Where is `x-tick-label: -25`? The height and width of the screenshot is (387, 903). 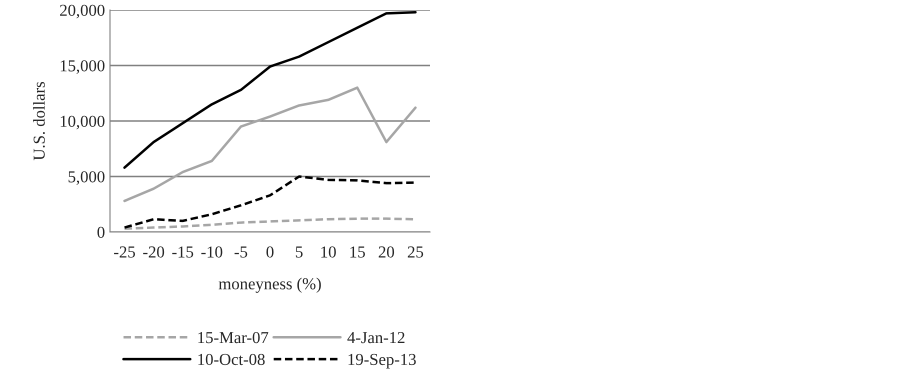 x-tick-label: -25 is located at coordinates (125, 252).